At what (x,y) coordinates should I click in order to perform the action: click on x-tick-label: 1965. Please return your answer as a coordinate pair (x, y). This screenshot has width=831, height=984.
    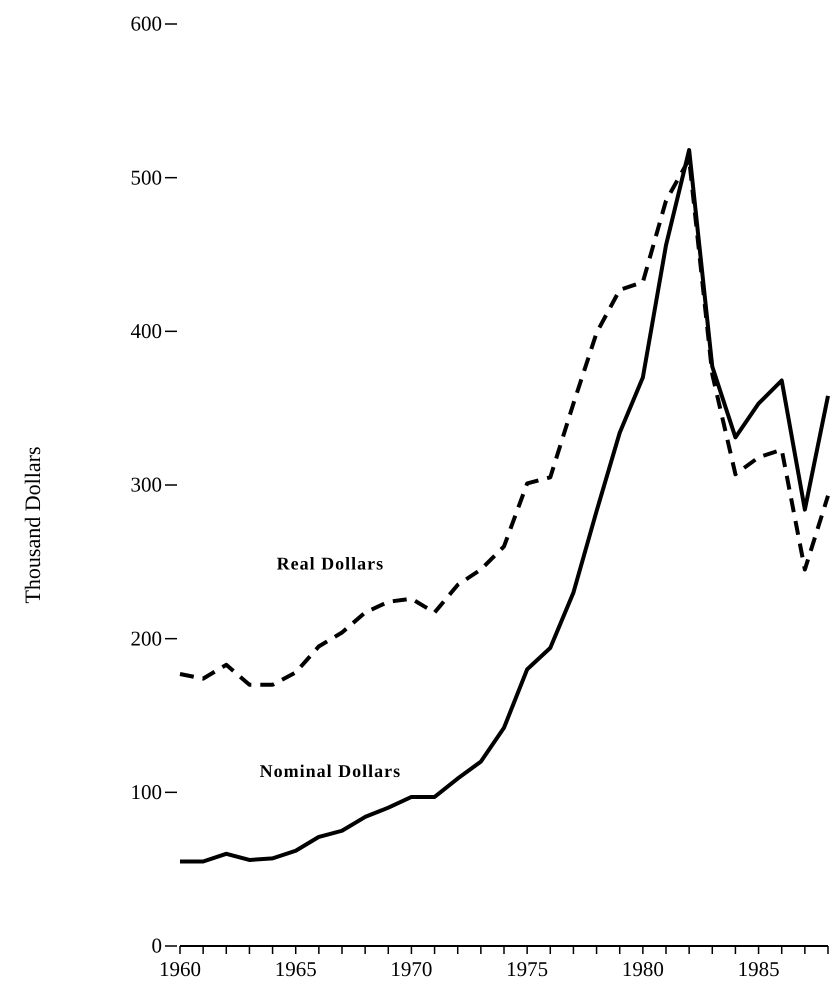
    Looking at the image, I should click on (295, 968).